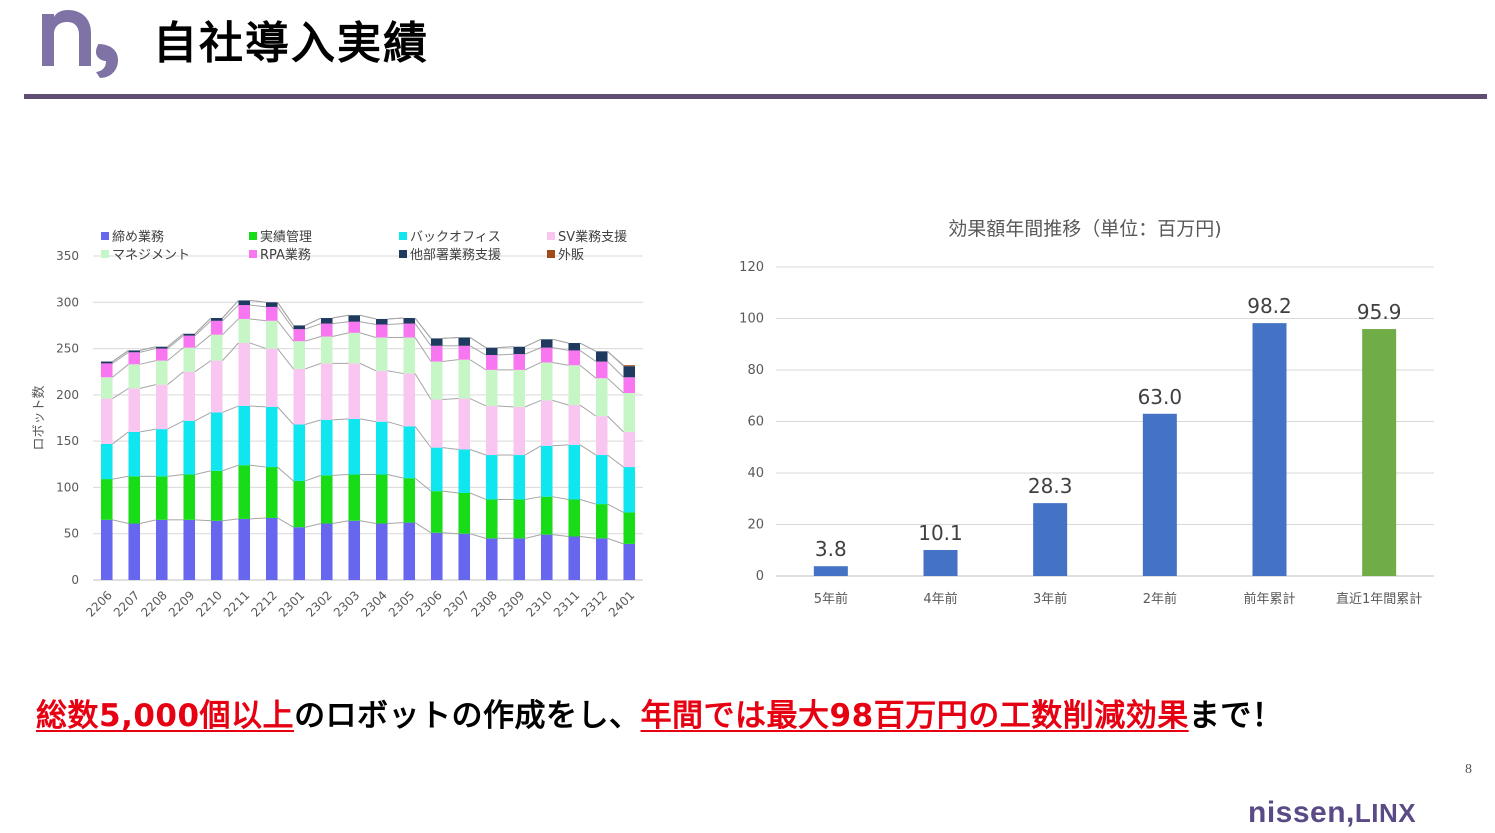 This screenshot has height=833, width=1495. Describe the element at coordinates (751, 267) in the screenshot. I see `y-tick-label: 120` at that location.